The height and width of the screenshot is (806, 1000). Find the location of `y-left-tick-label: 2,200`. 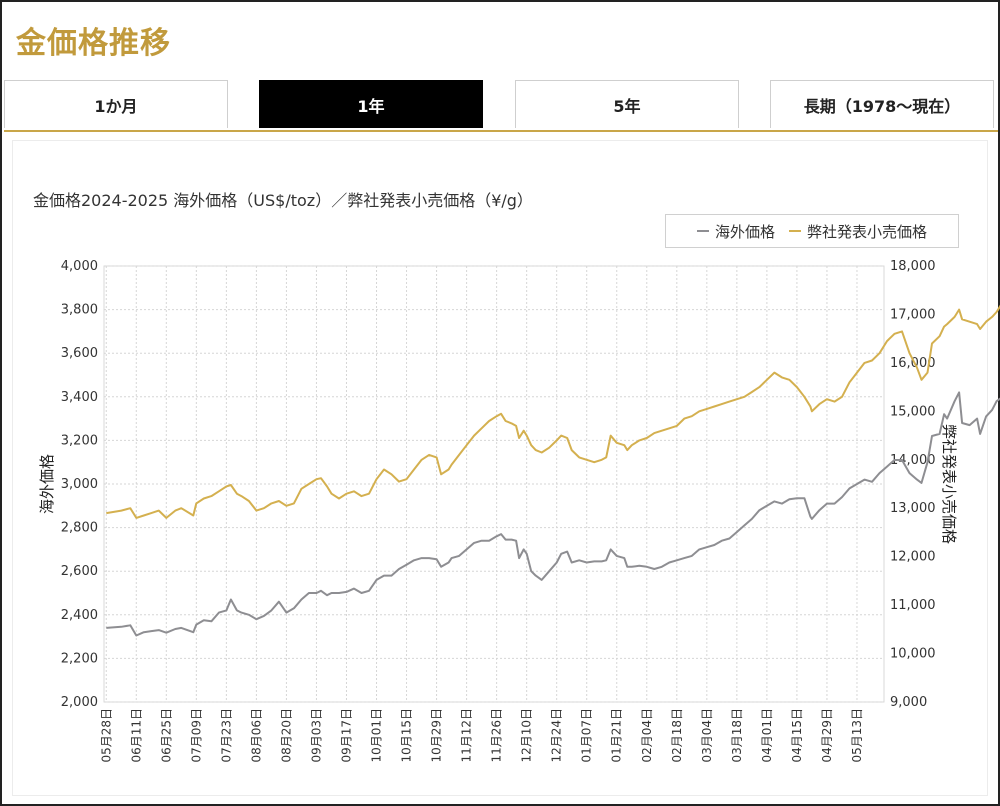

y-left-tick-label: 2,200 is located at coordinates (79, 658).